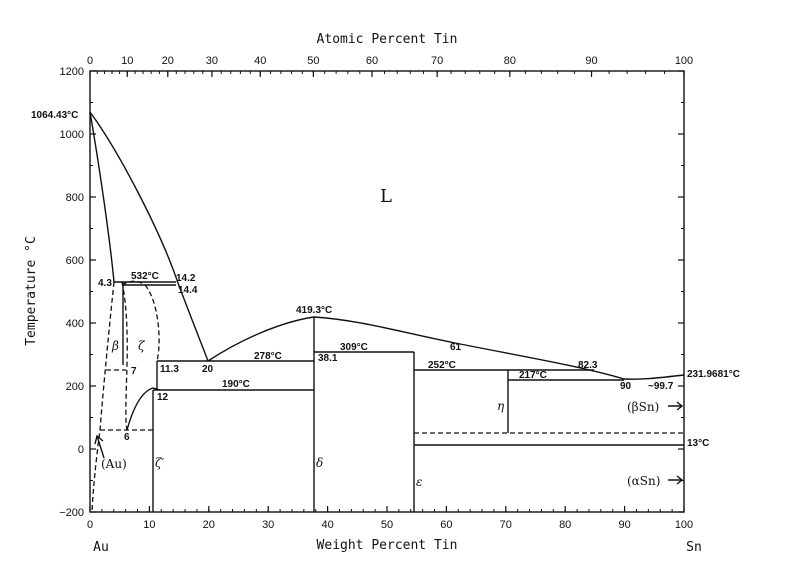  Describe the element at coordinates (160, 463) in the screenshot. I see `phase-label-zeta-prime: ζ′` at that location.